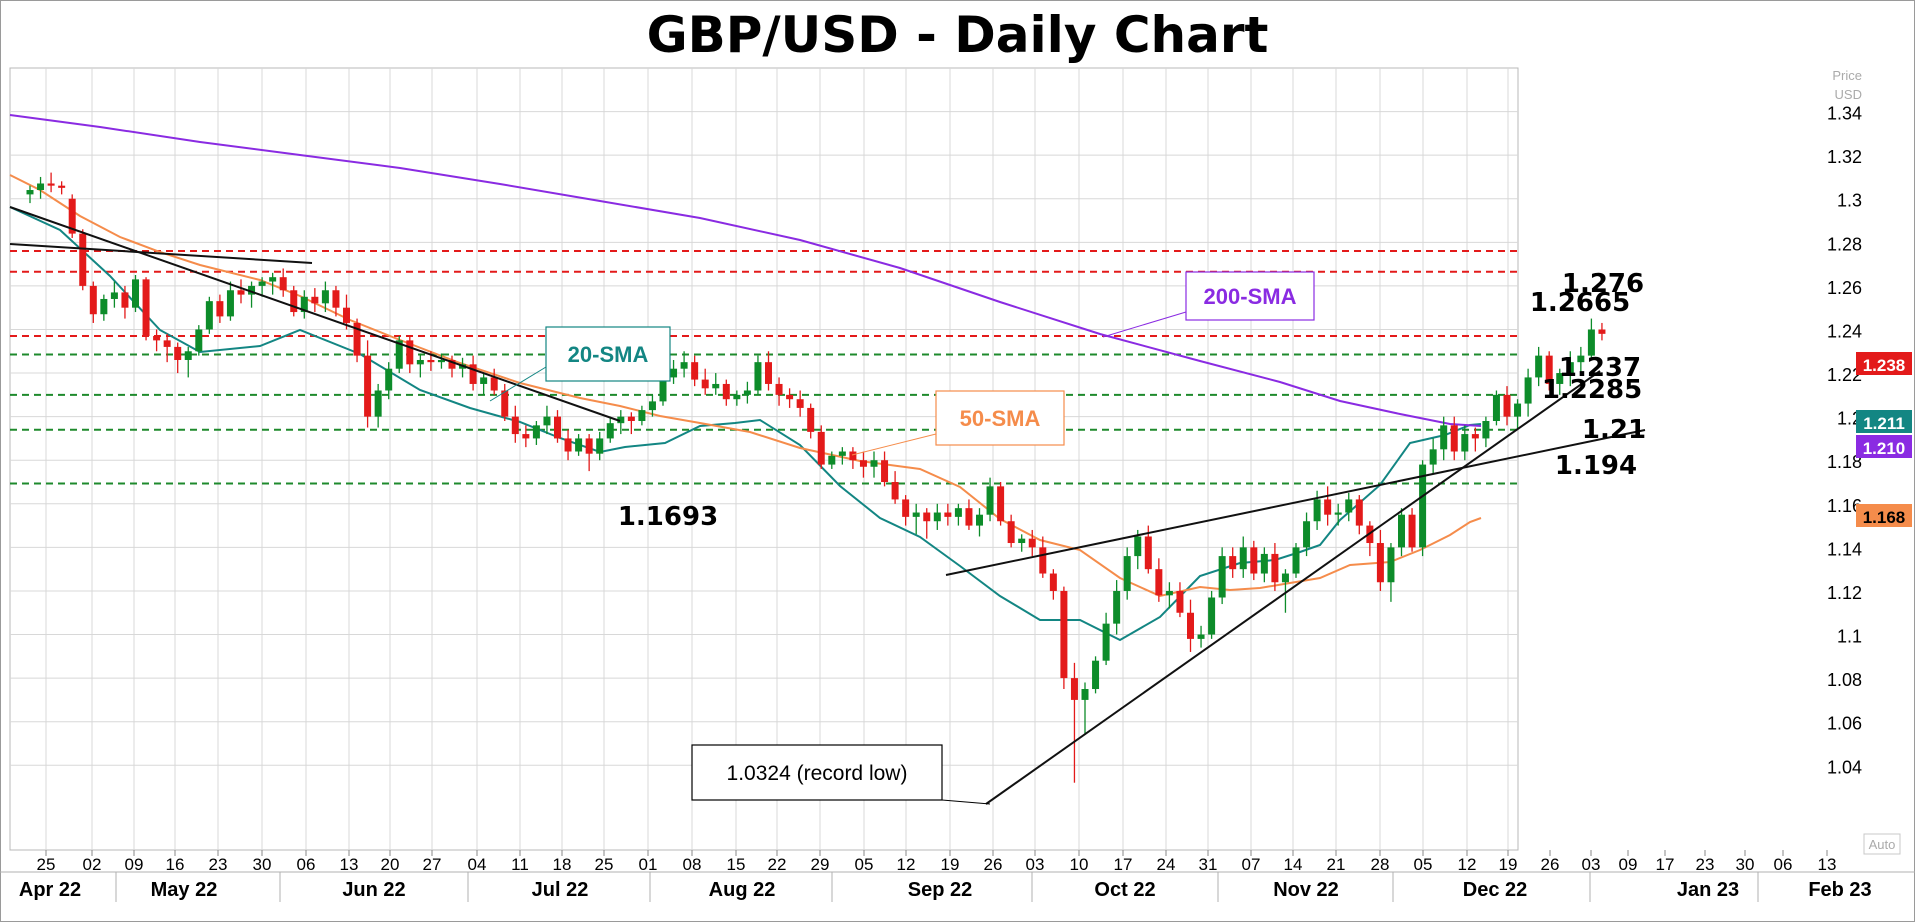  I want to click on x-day-label: 07, so click(1251, 864).